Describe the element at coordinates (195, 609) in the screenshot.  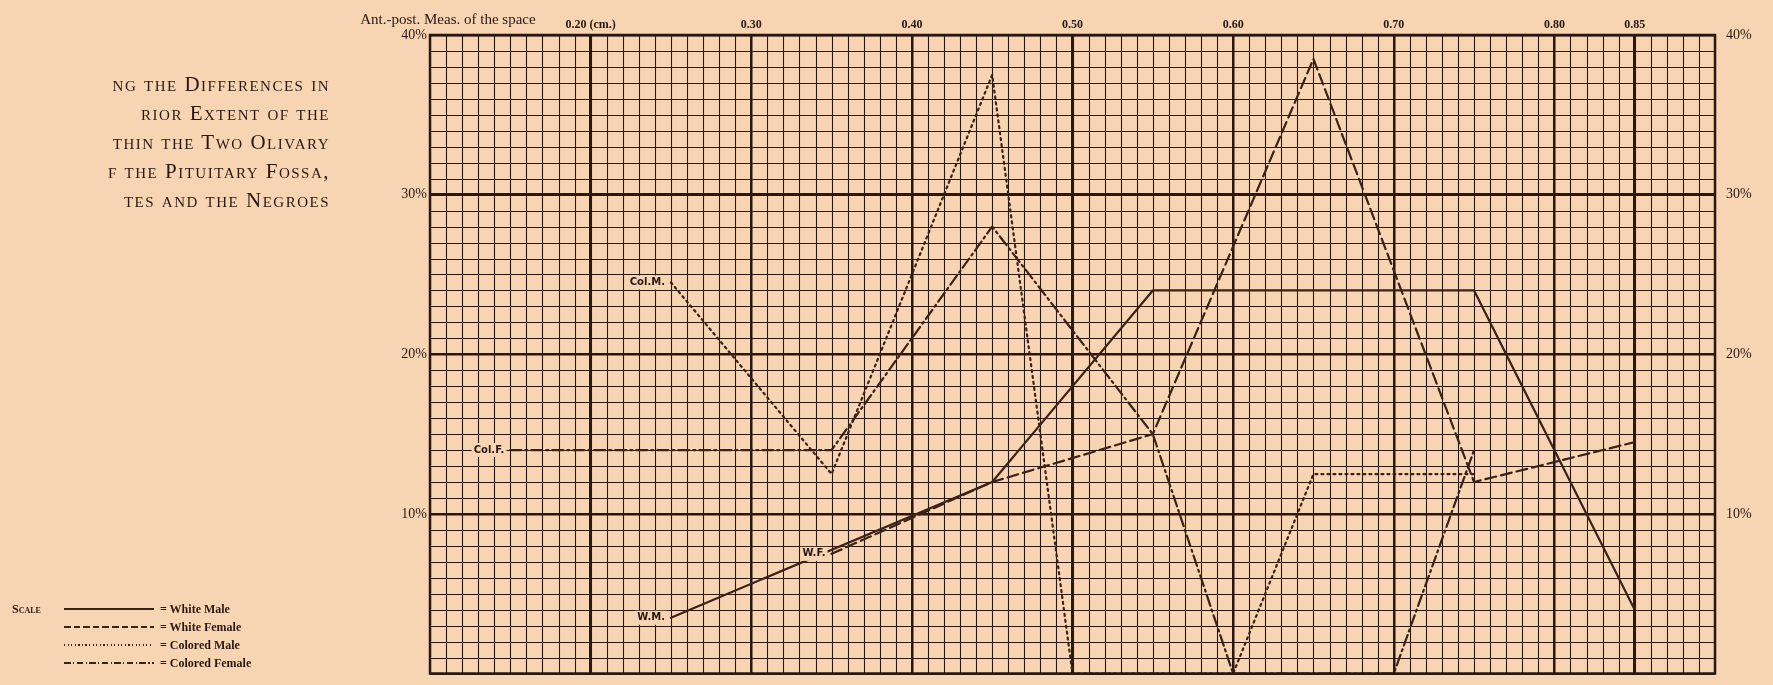
I see `legend-label: = White Male` at that location.